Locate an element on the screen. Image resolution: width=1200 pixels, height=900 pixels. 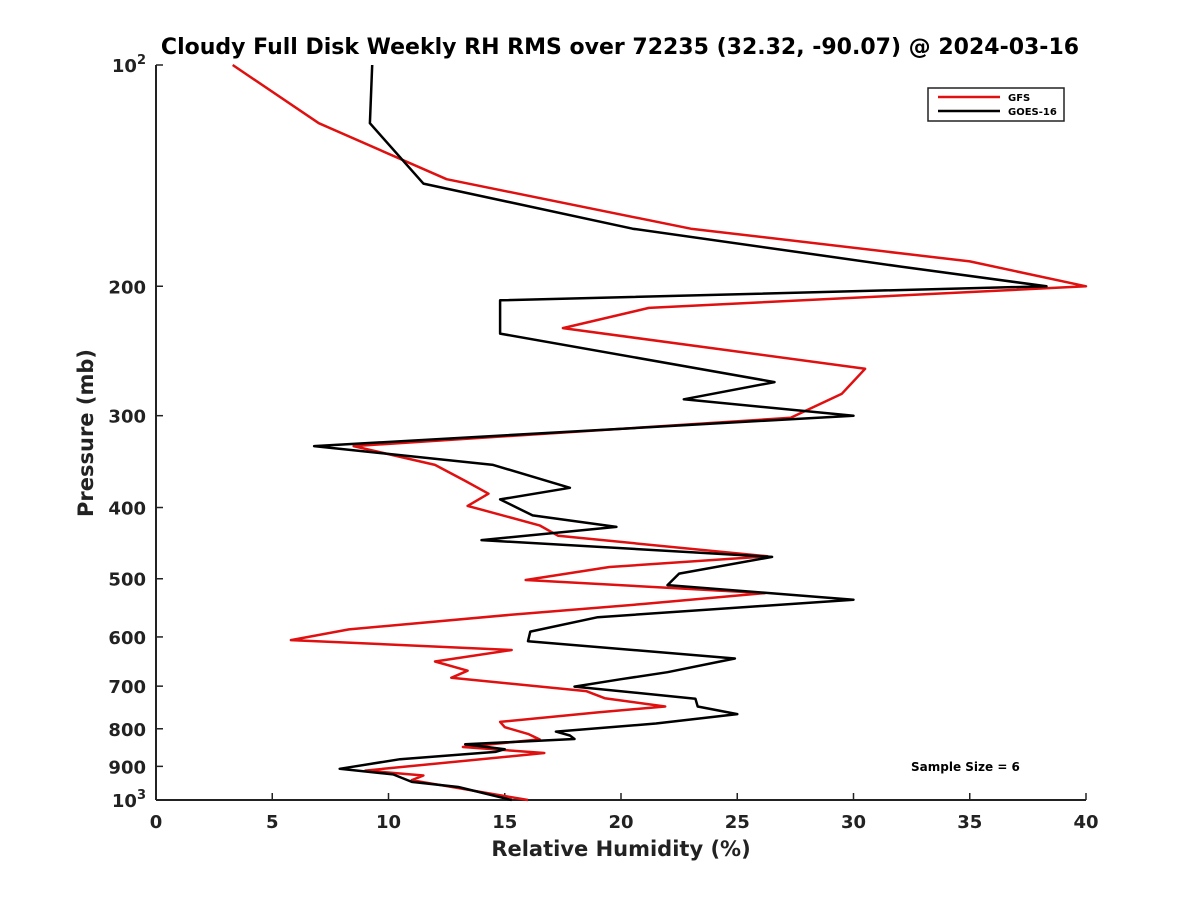
sample-size-annotation: Sample Size = 6 is located at coordinates (965, 767).